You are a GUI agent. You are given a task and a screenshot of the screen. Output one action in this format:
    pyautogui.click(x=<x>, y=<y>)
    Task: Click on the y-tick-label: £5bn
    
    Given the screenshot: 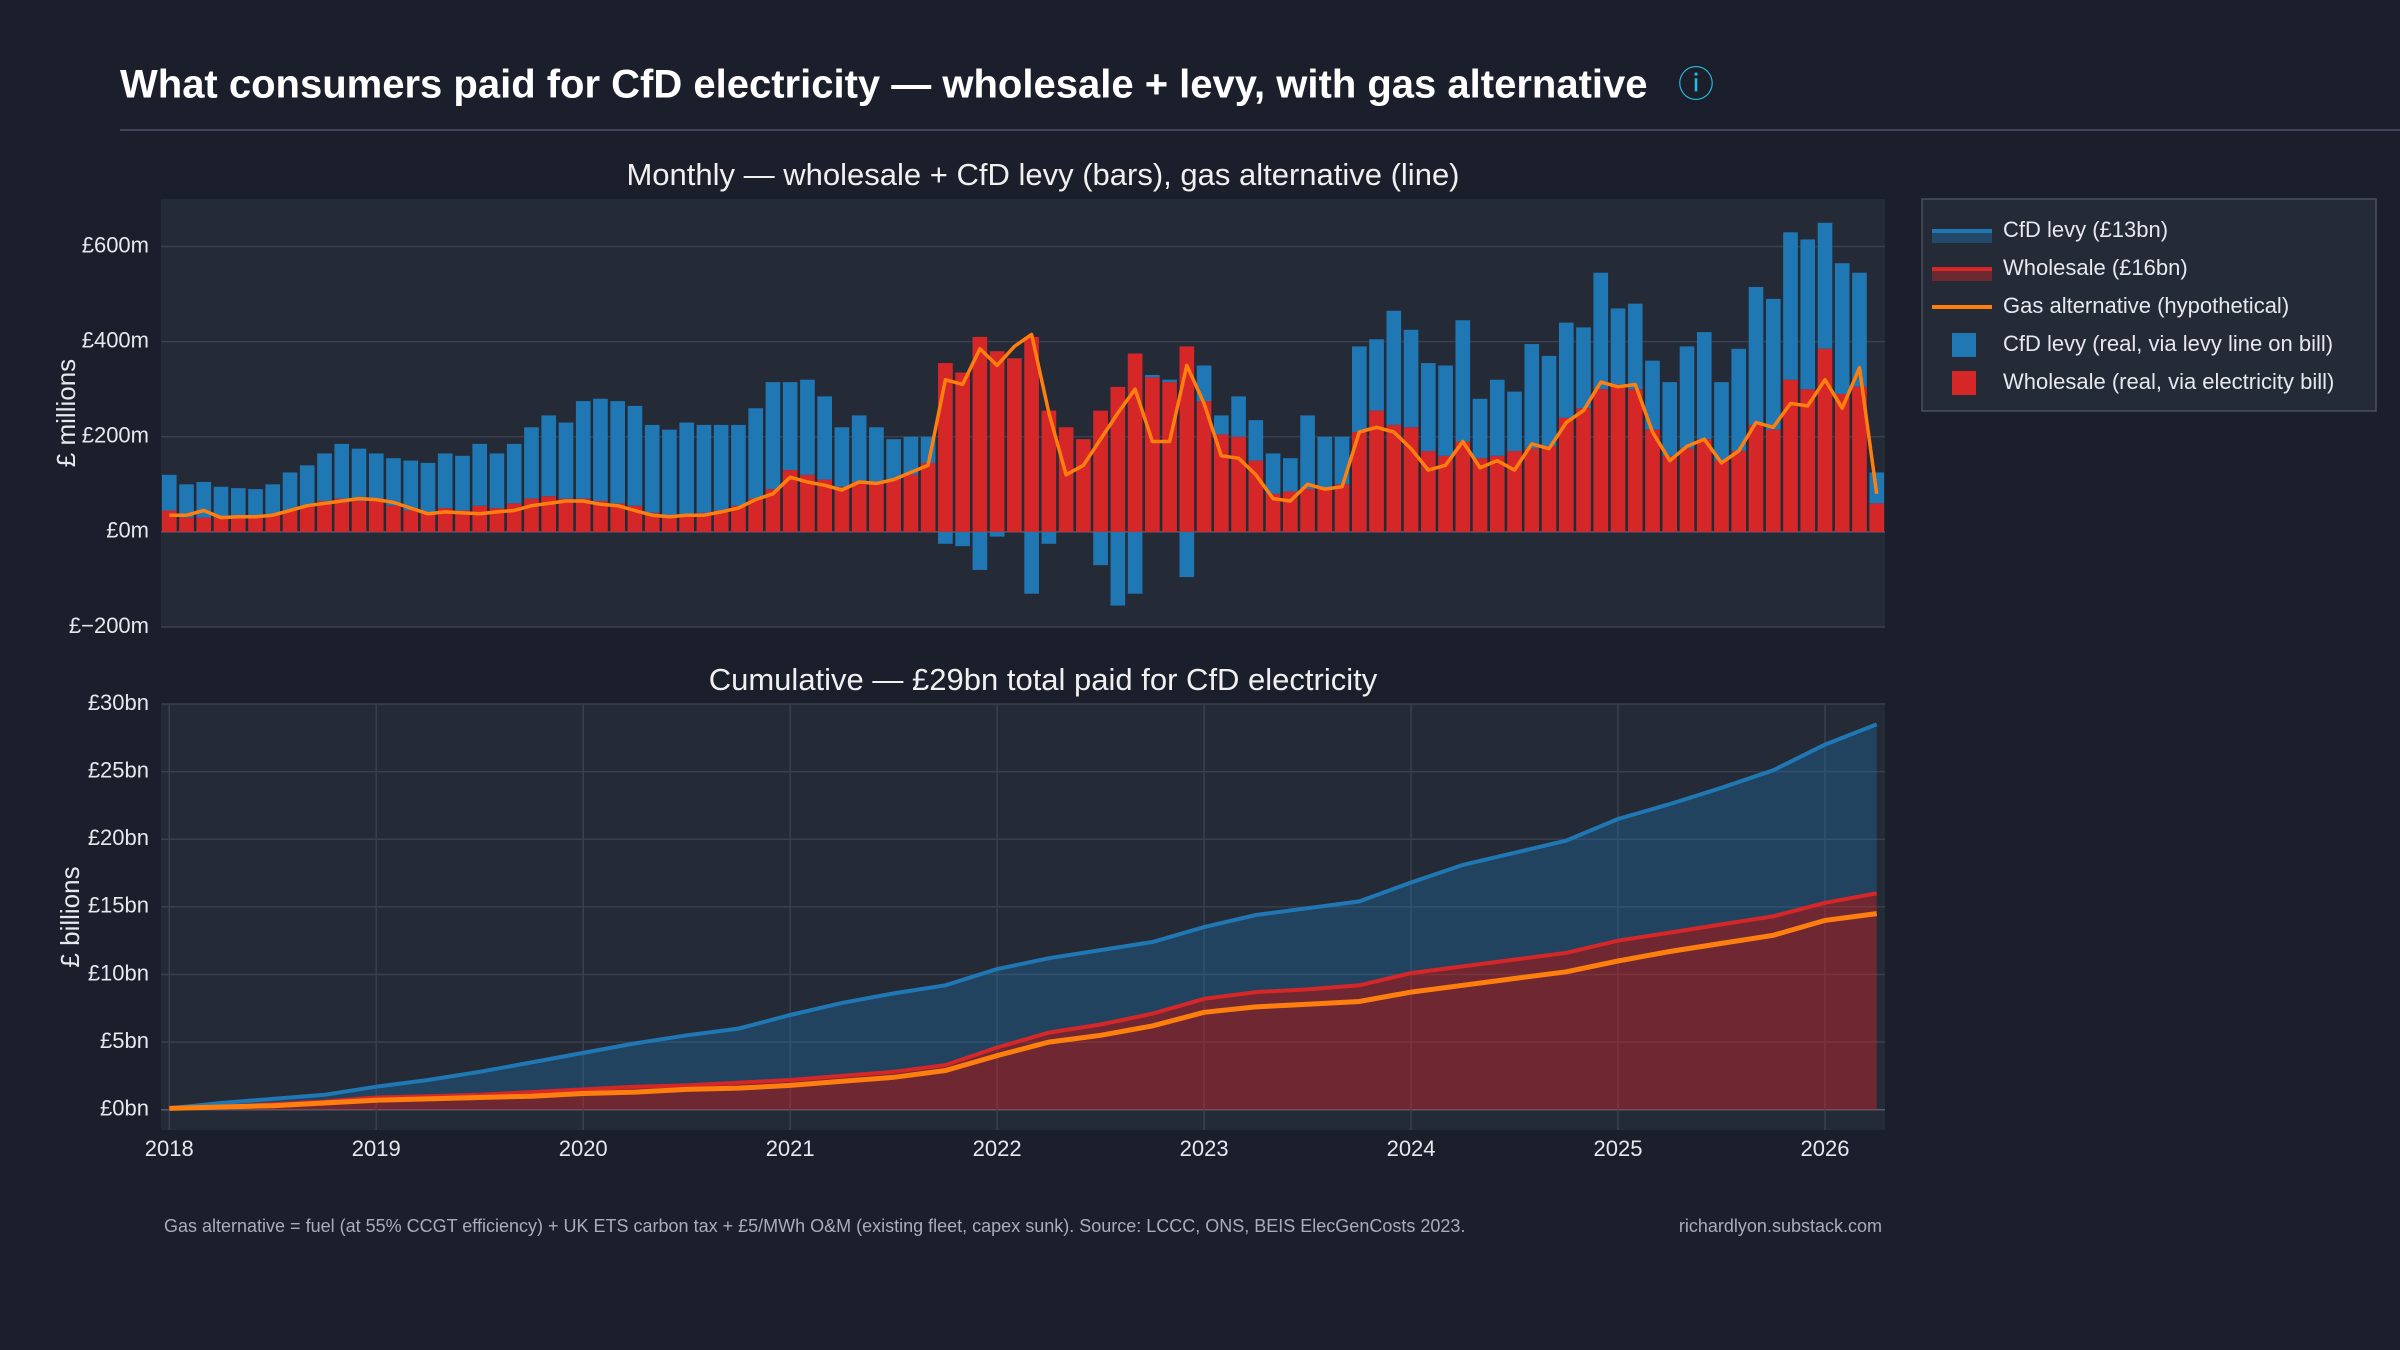 What is the action you would take?
    pyautogui.click(x=124, y=1040)
    